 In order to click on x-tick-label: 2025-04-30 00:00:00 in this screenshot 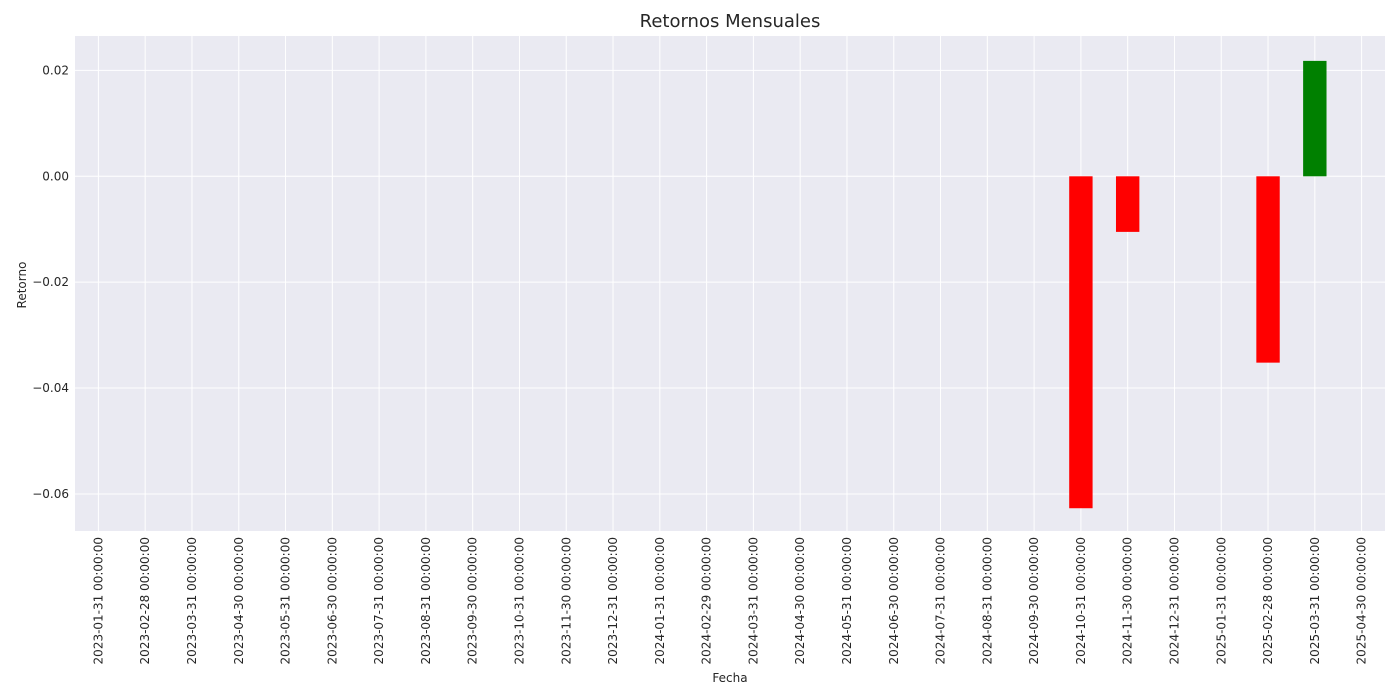, I will do `click(1362, 600)`.